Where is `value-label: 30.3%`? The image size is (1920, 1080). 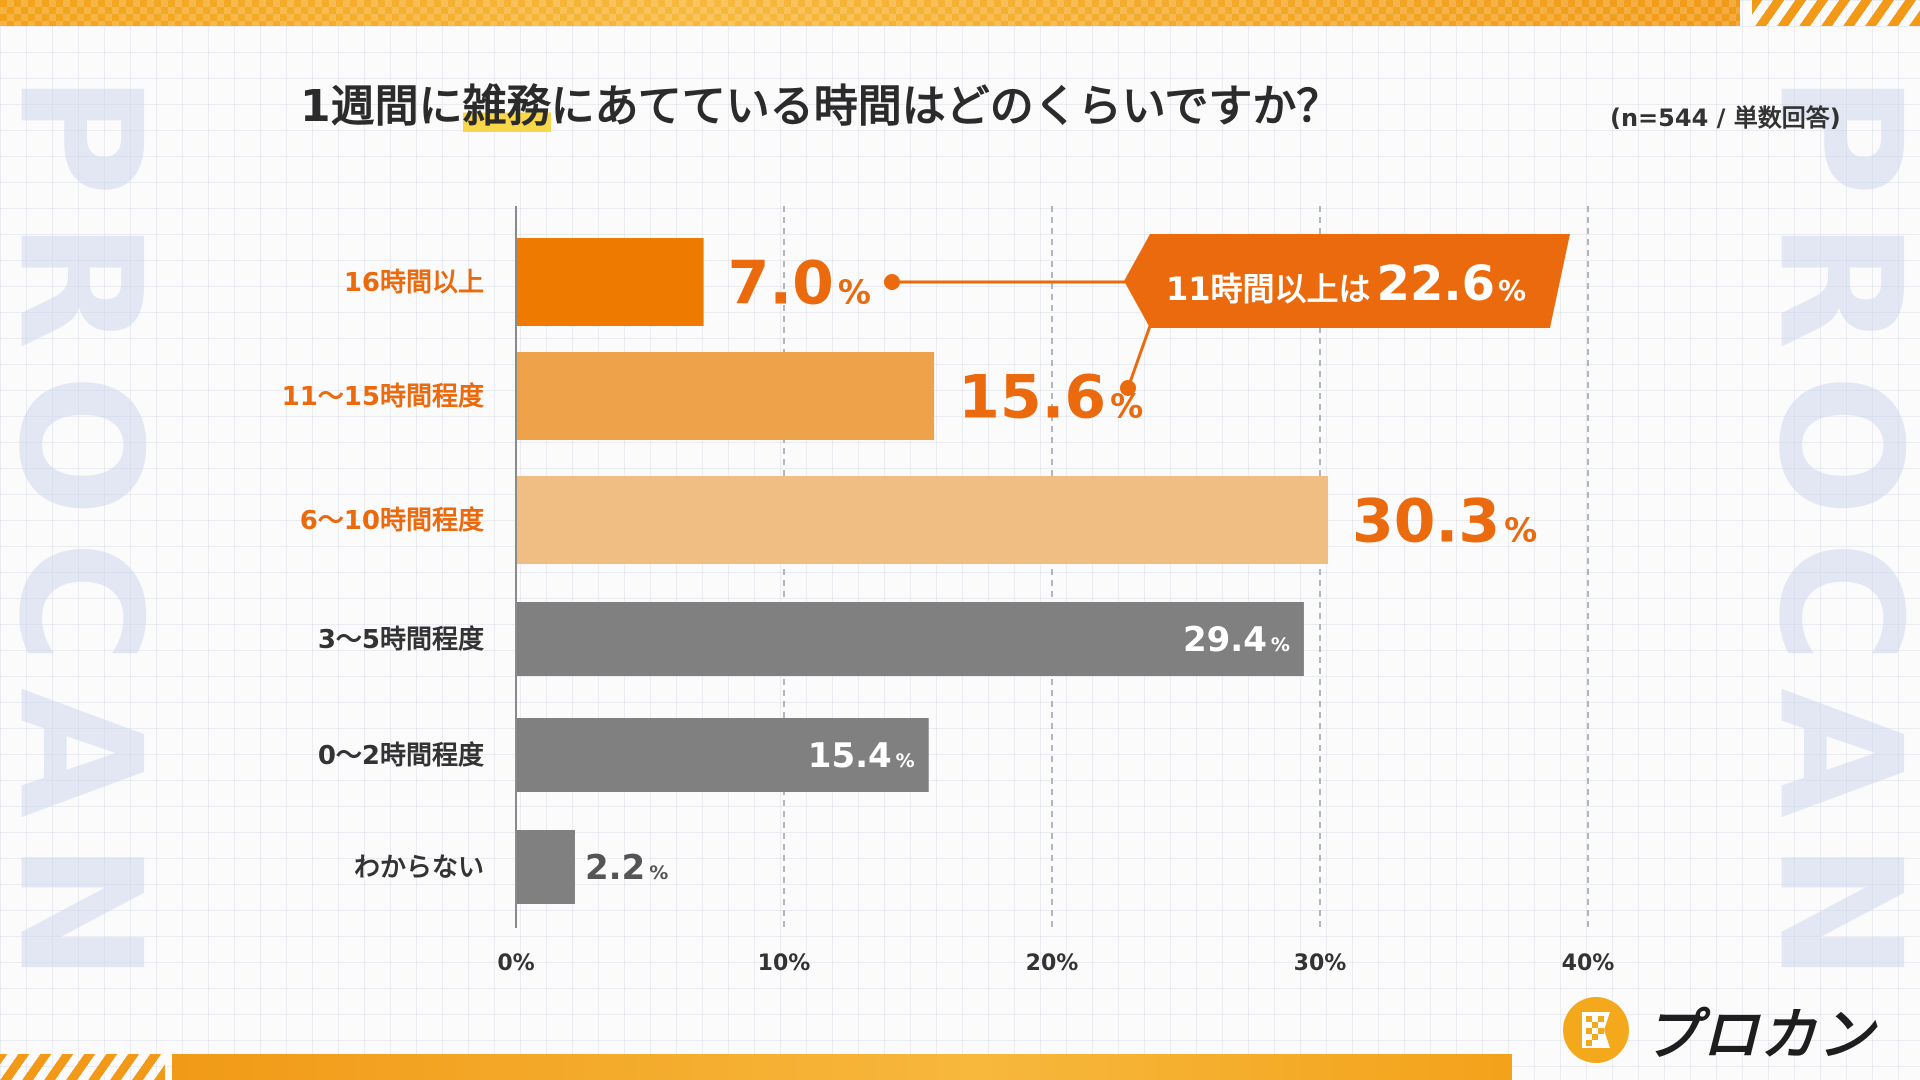 value-label: 30.3% is located at coordinates (1444, 522).